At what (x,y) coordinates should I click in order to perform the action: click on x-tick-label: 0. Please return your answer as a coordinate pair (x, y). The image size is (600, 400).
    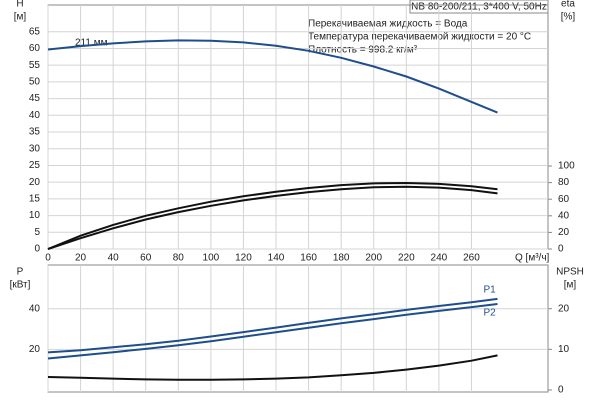
    Looking at the image, I should click on (48, 258).